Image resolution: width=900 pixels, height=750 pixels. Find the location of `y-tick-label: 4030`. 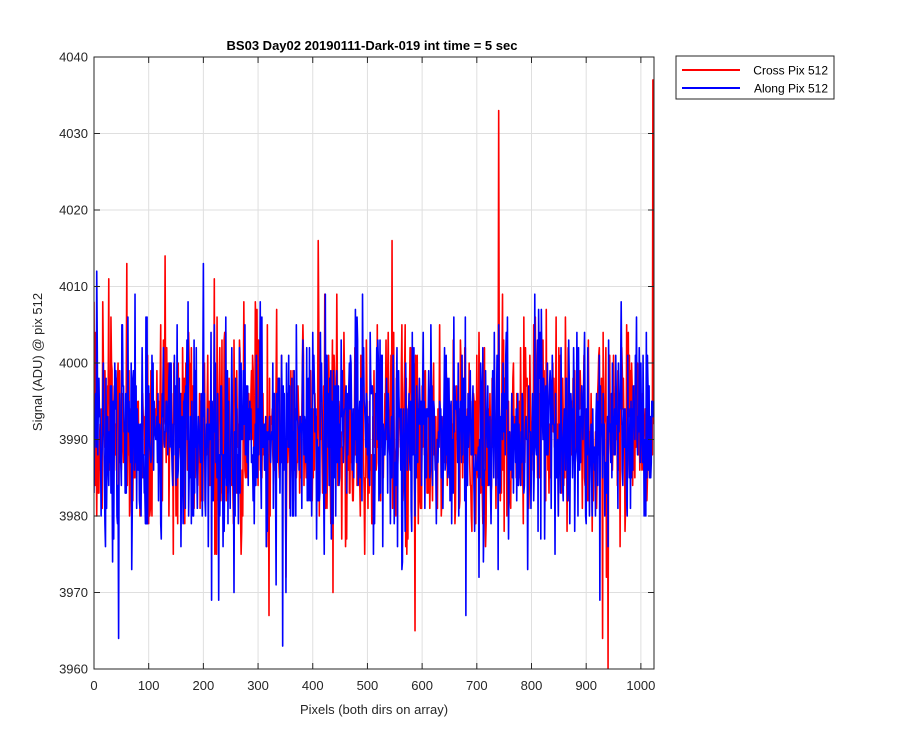

y-tick-label: 4030 is located at coordinates (73, 133).